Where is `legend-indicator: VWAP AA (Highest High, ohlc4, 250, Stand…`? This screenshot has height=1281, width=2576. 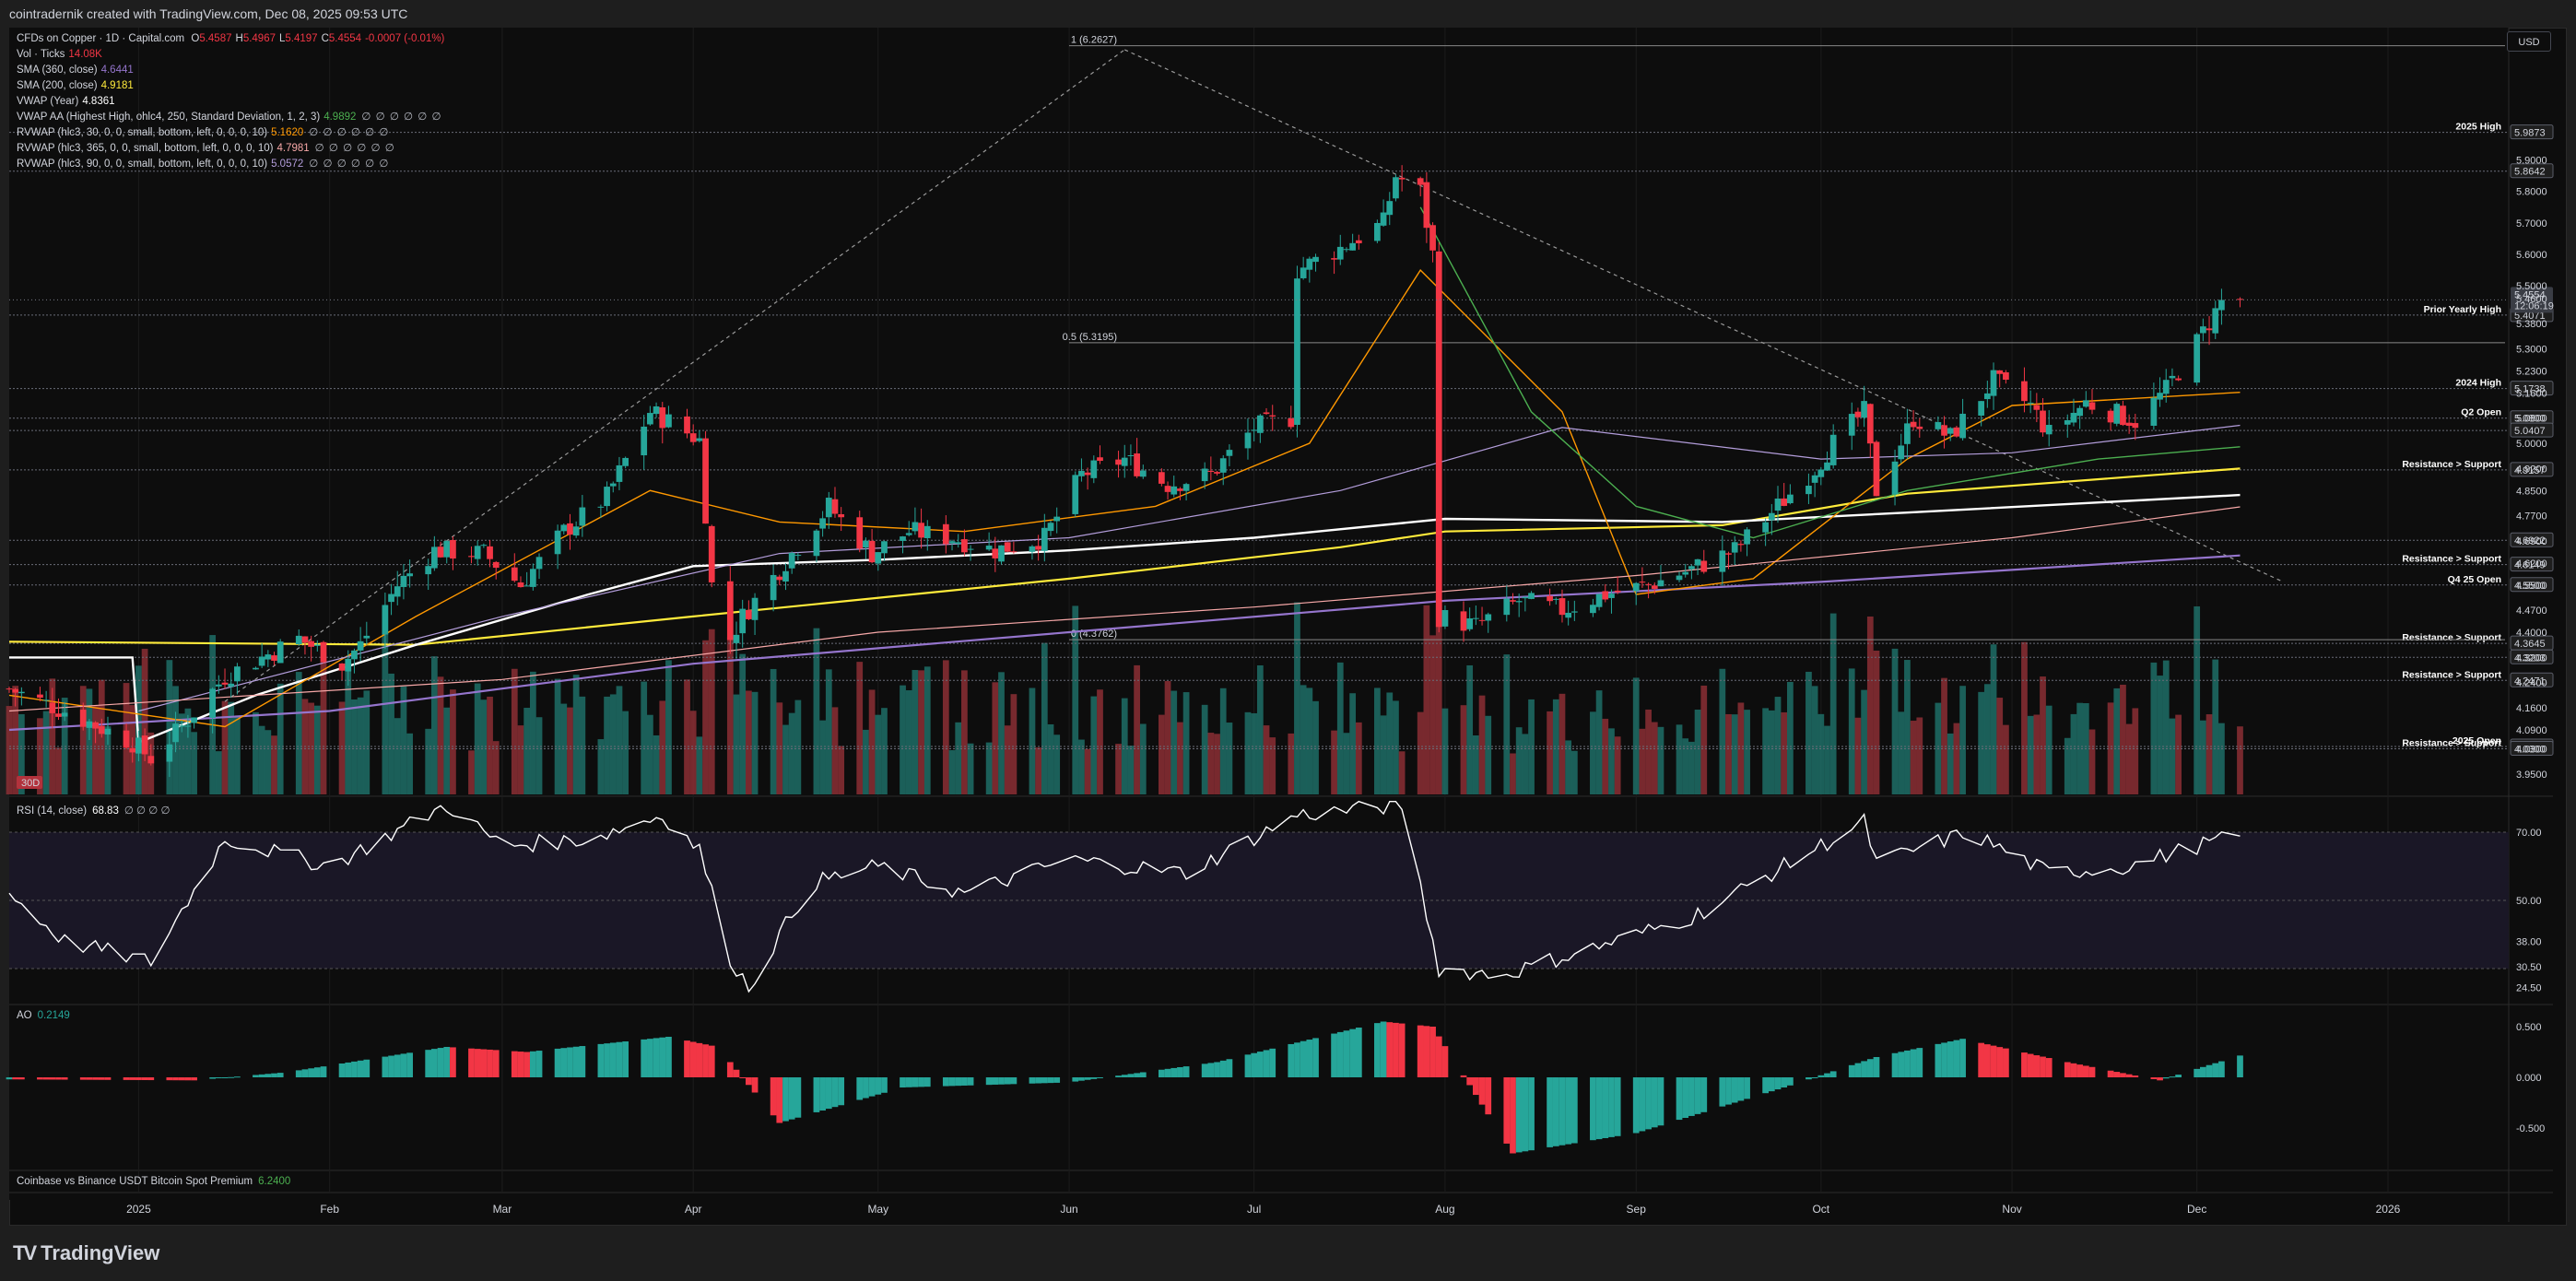
legend-indicator: VWAP AA (Highest High, ohlc4, 250, Stand… is located at coordinates (230, 118).